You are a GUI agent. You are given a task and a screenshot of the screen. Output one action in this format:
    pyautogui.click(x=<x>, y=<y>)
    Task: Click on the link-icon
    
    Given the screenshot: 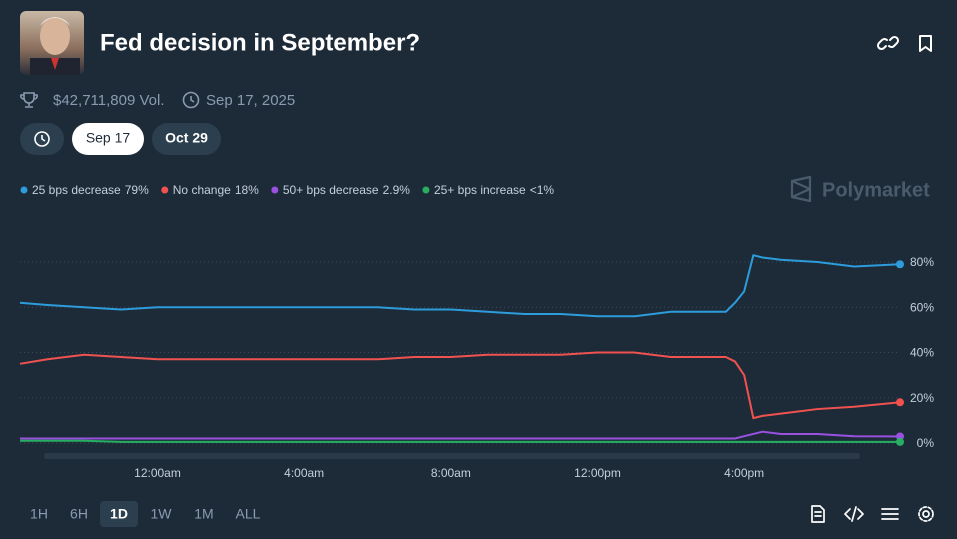 What is the action you would take?
    pyautogui.click(x=888, y=43)
    